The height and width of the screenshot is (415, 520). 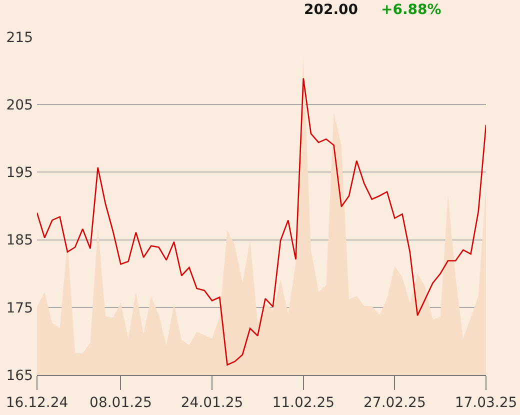 What do you see at coordinates (19, 106) in the screenshot?
I see `y-tick-label: 205` at bounding box center [19, 106].